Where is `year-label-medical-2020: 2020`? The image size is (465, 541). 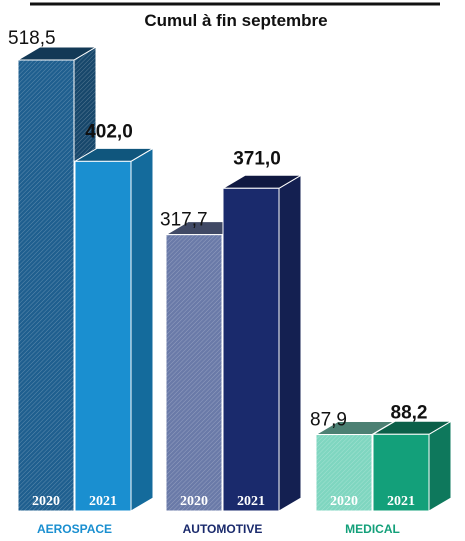
year-label-medical-2020: 2020 is located at coordinates (344, 501).